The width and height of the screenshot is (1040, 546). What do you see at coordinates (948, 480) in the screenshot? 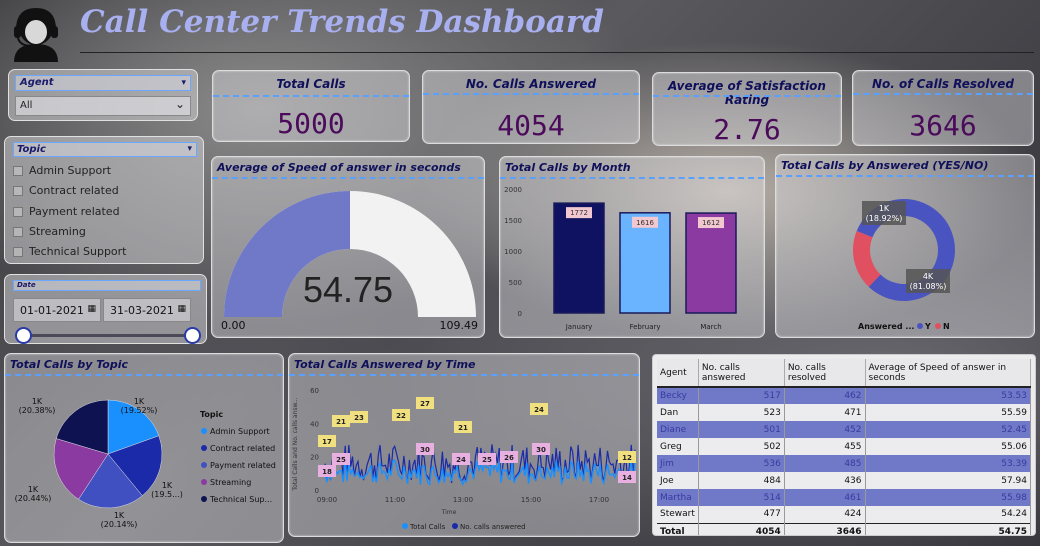
I see `table-cell: 57.94` at bounding box center [948, 480].